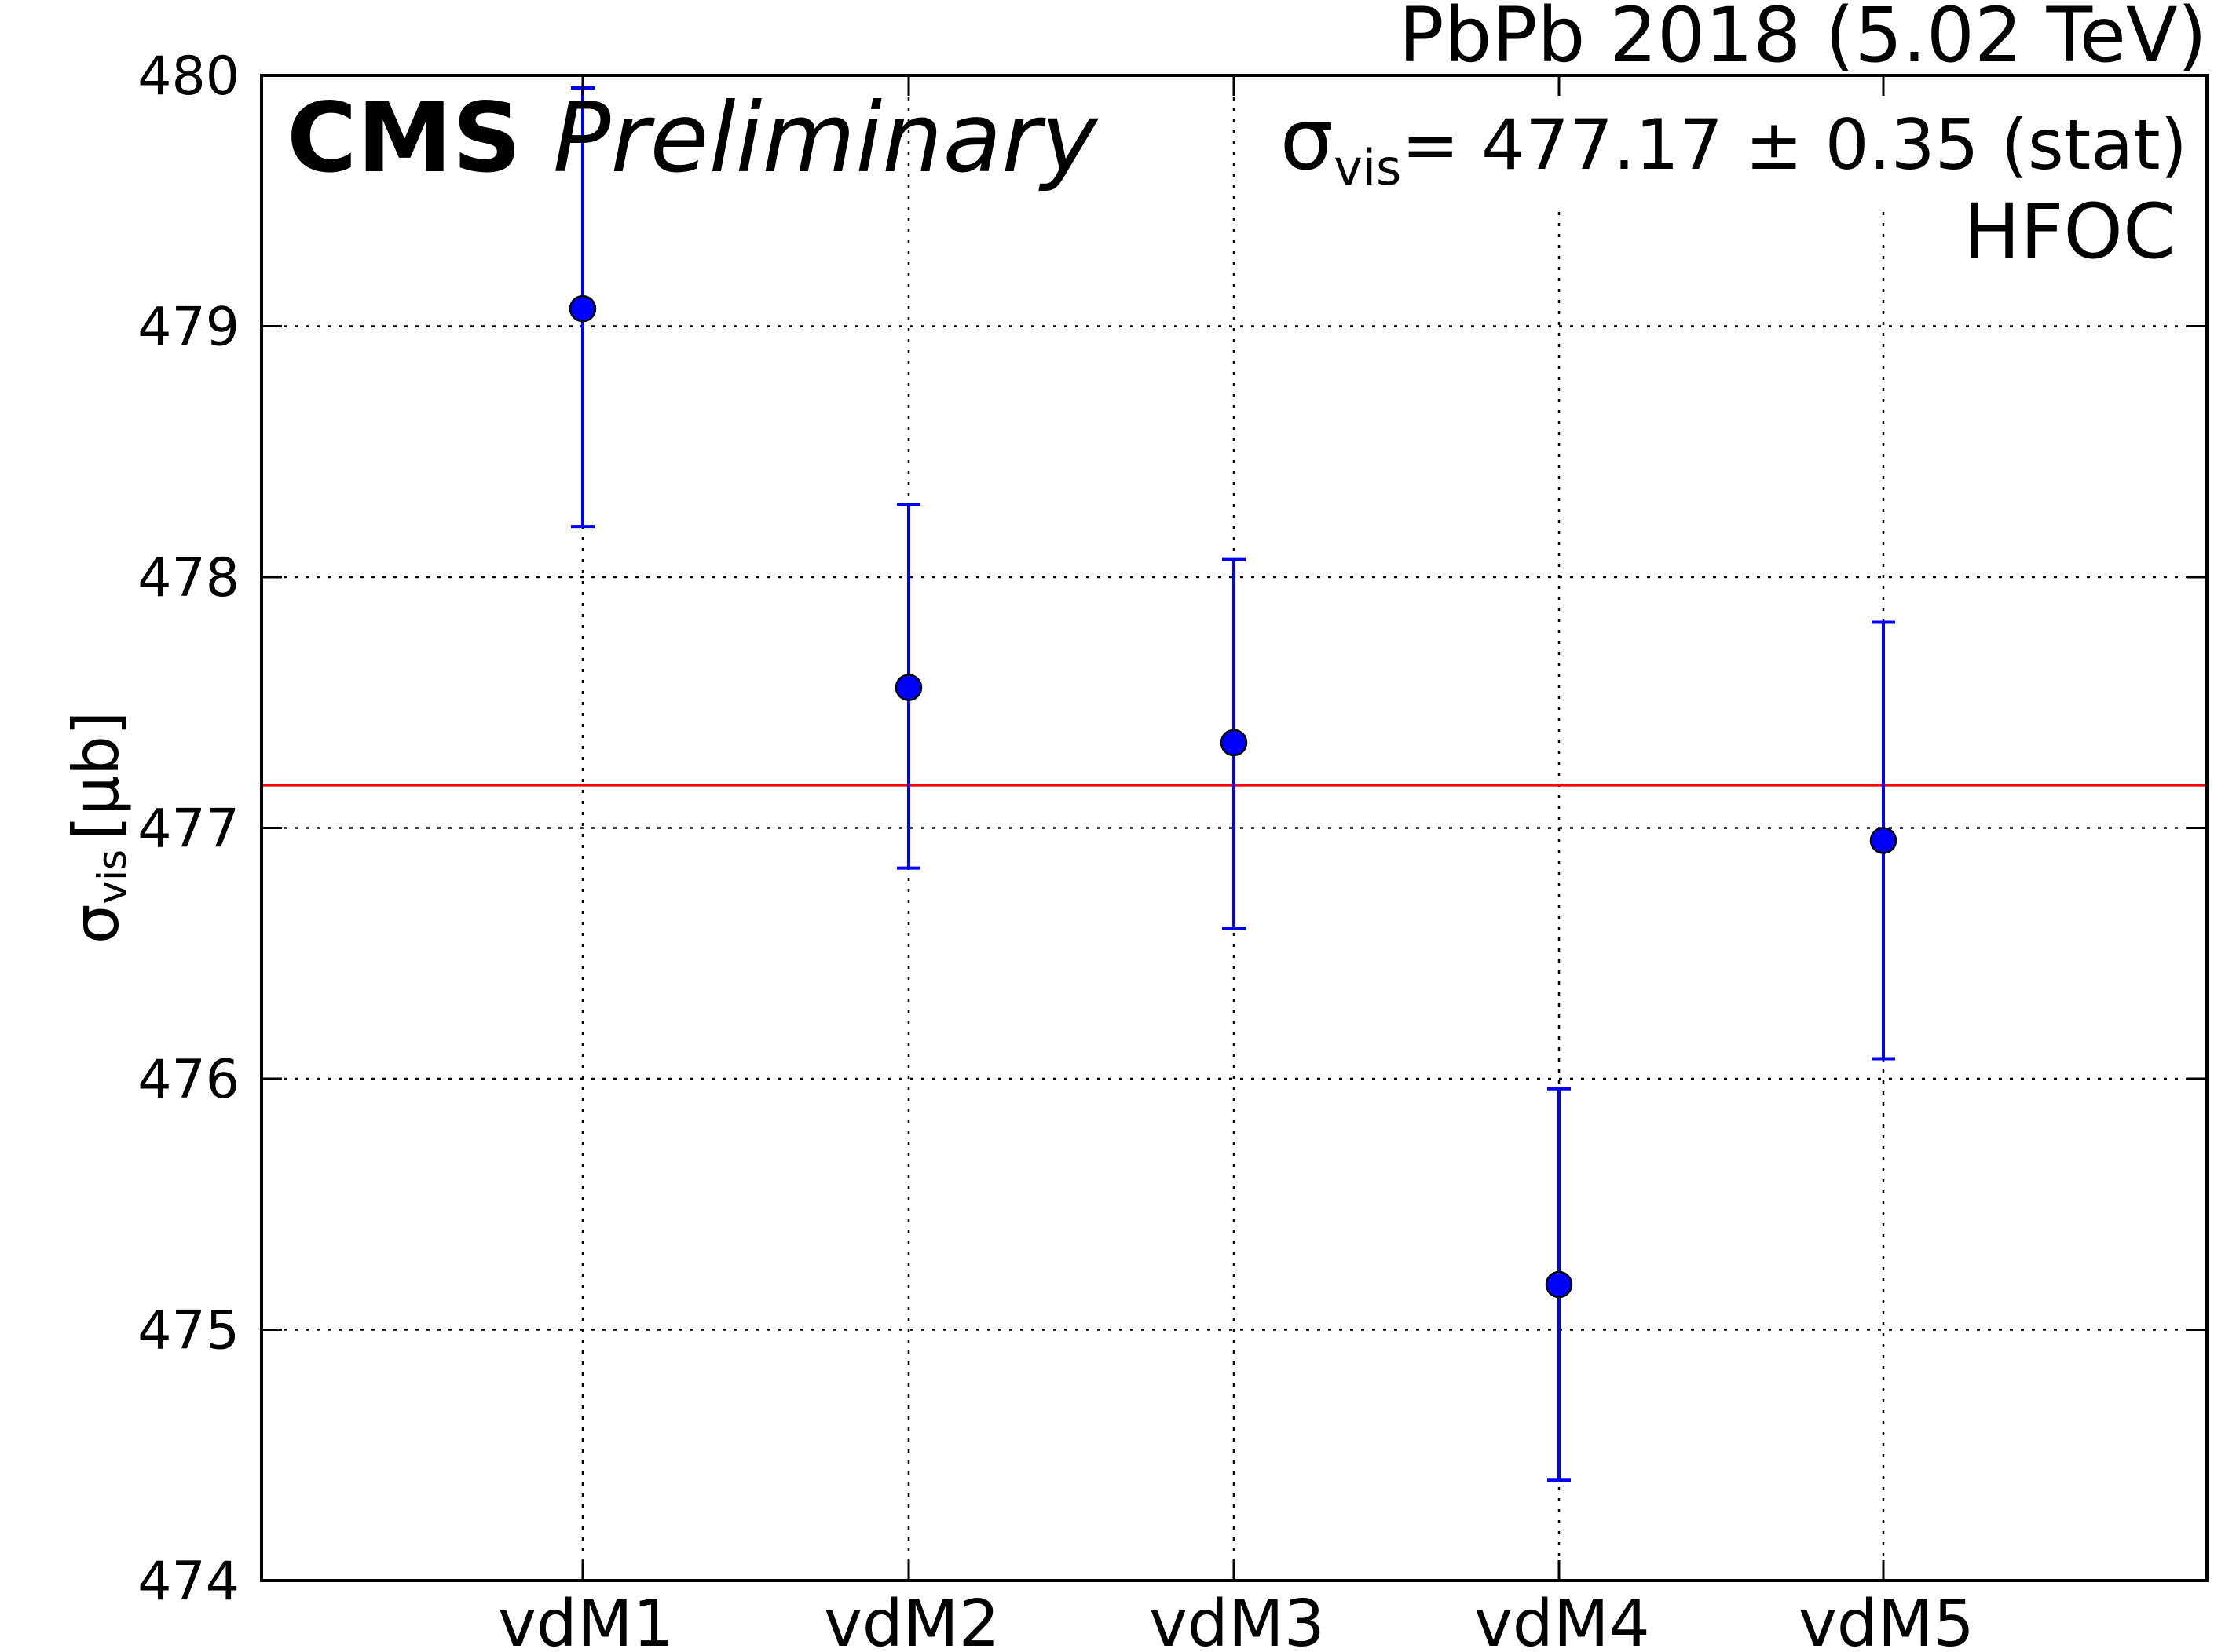 The image size is (2214, 1652). I want to click on y-tick-label: 478, so click(188, 578).